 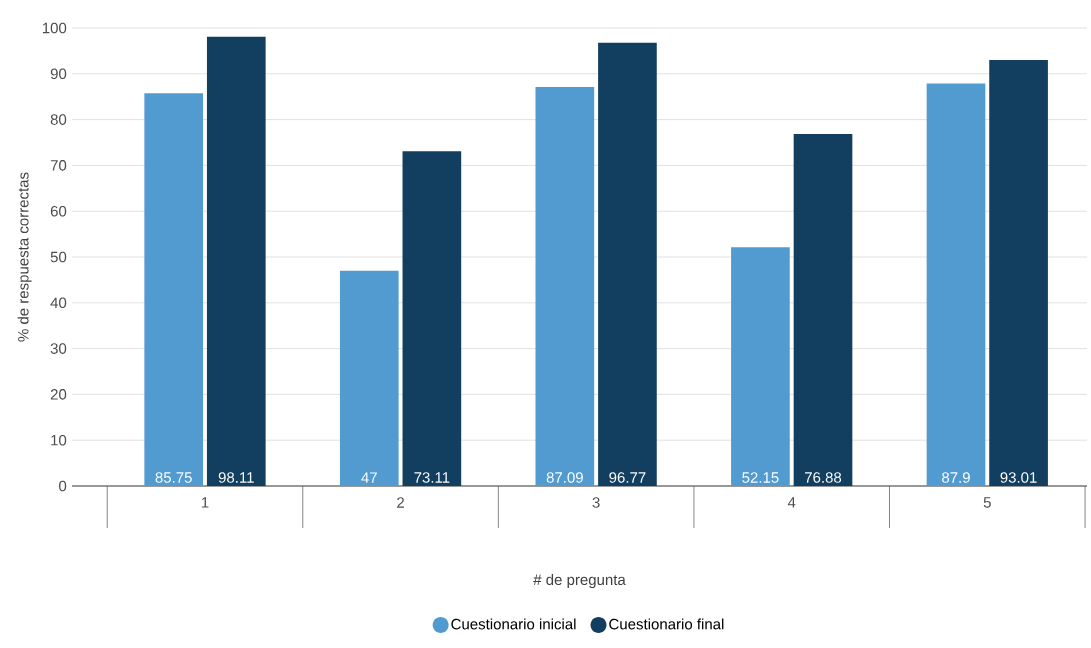 What do you see at coordinates (173, 477) in the screenshot?
I see `data-label: 85.75` at bounding box center [173, 477].